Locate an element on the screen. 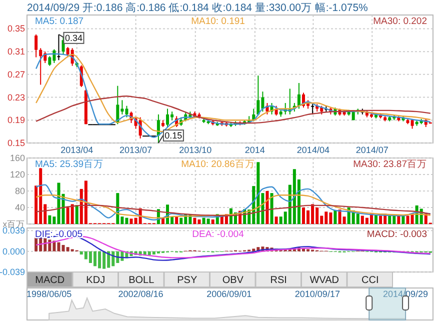 The width and height of the screenshot is (435, 322). y-tick-label: 0.31 is located at coordinates (16, 51).